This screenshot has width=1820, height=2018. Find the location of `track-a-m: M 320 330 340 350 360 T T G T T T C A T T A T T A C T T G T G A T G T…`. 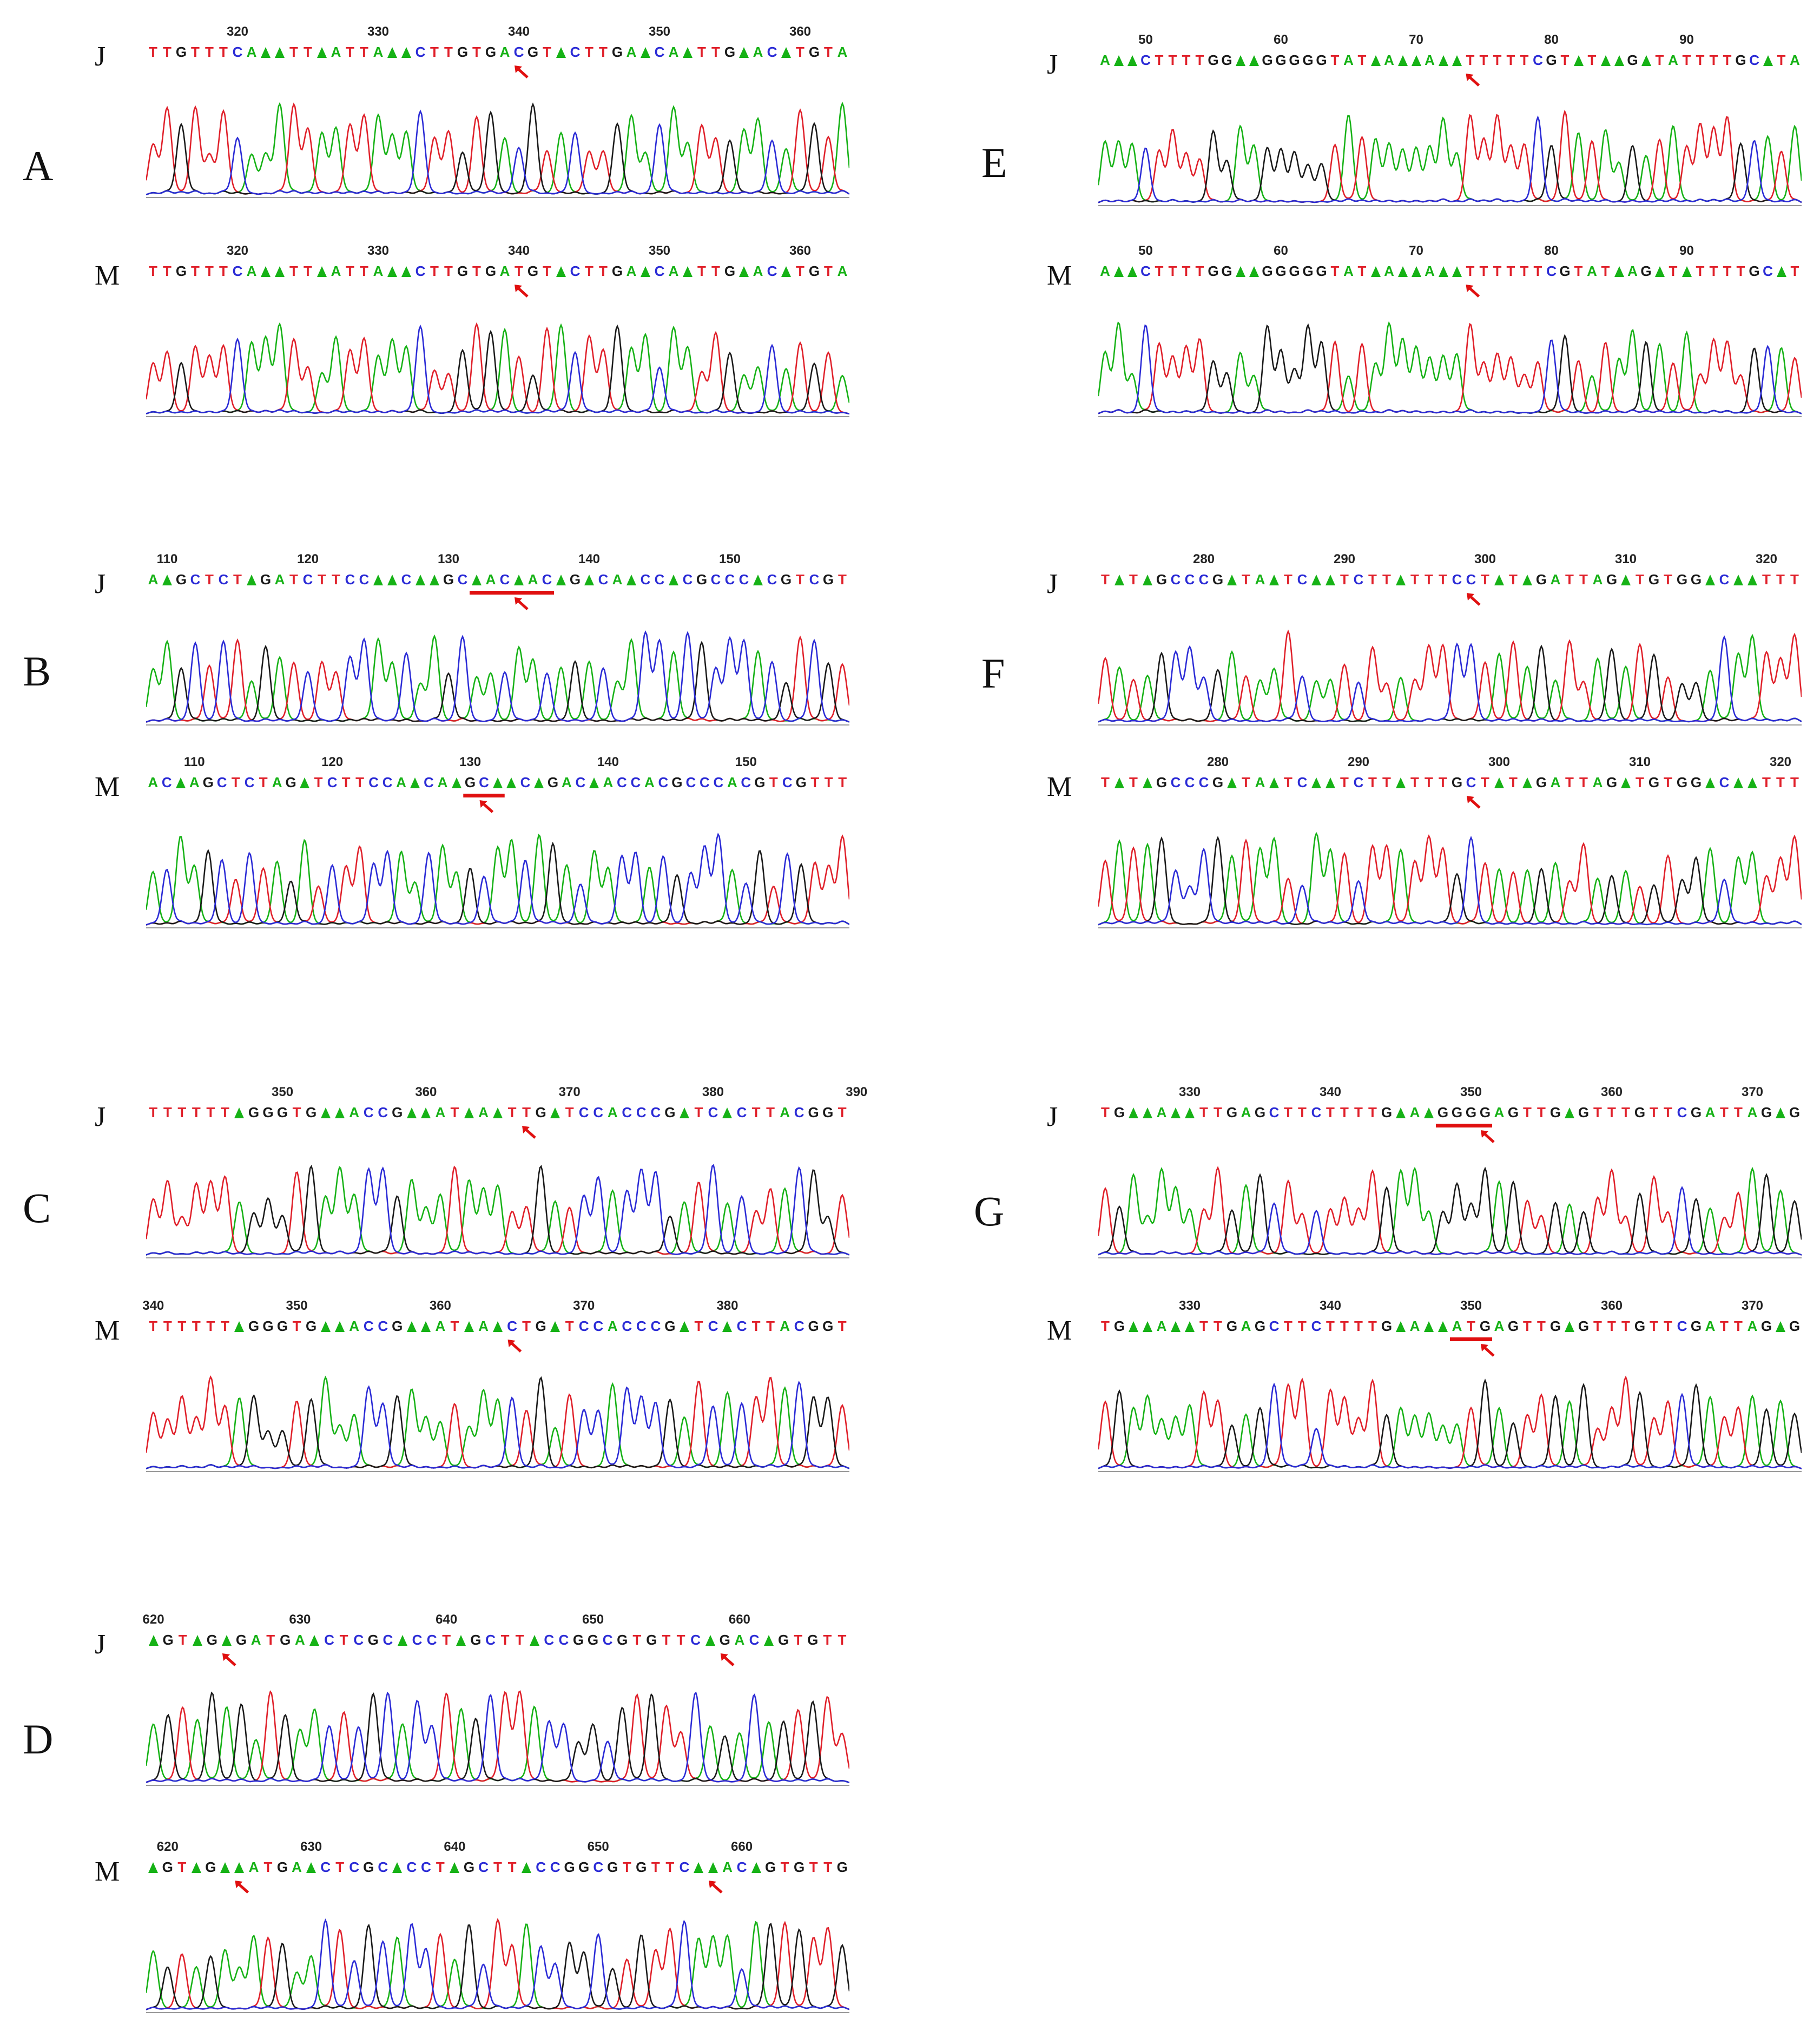

track-a-m: M 320 330 340 350 360 T T G T T T C A T T A T T A C T T G T G A T G T… is located at coordinates (472, 333).